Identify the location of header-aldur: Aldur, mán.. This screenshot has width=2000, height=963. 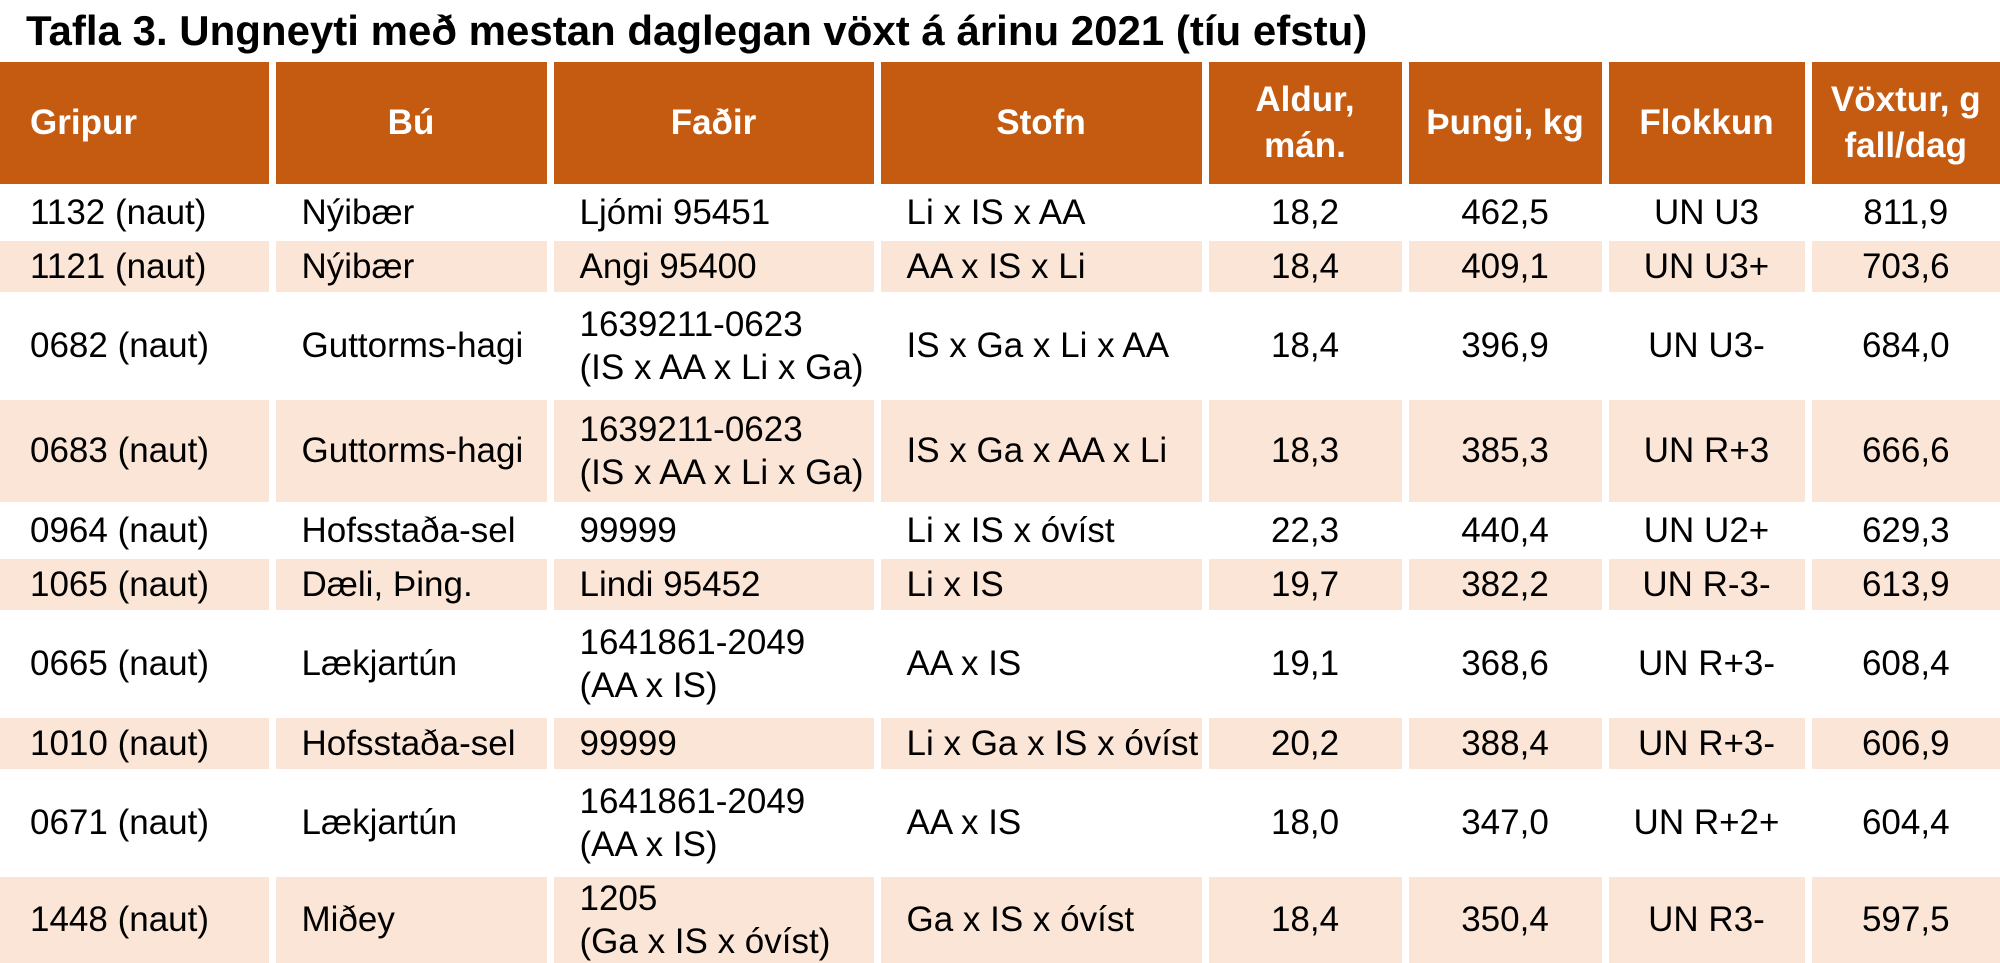
(1307, 124).